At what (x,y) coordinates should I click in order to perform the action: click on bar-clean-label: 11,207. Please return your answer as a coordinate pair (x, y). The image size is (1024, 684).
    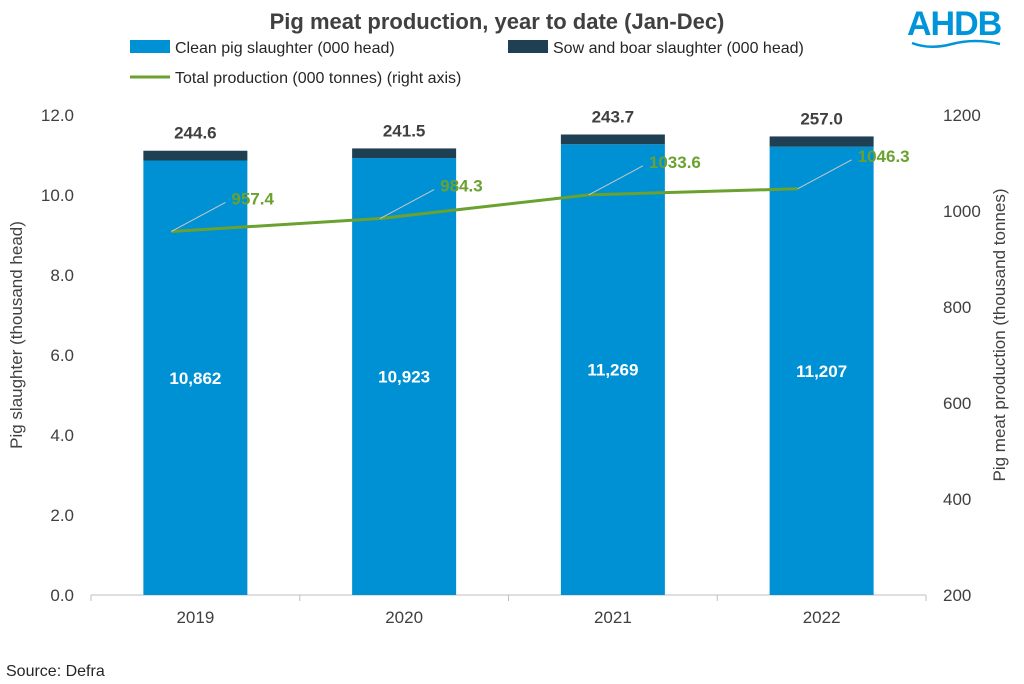
    Looking at the image, I should click on (821, 371).